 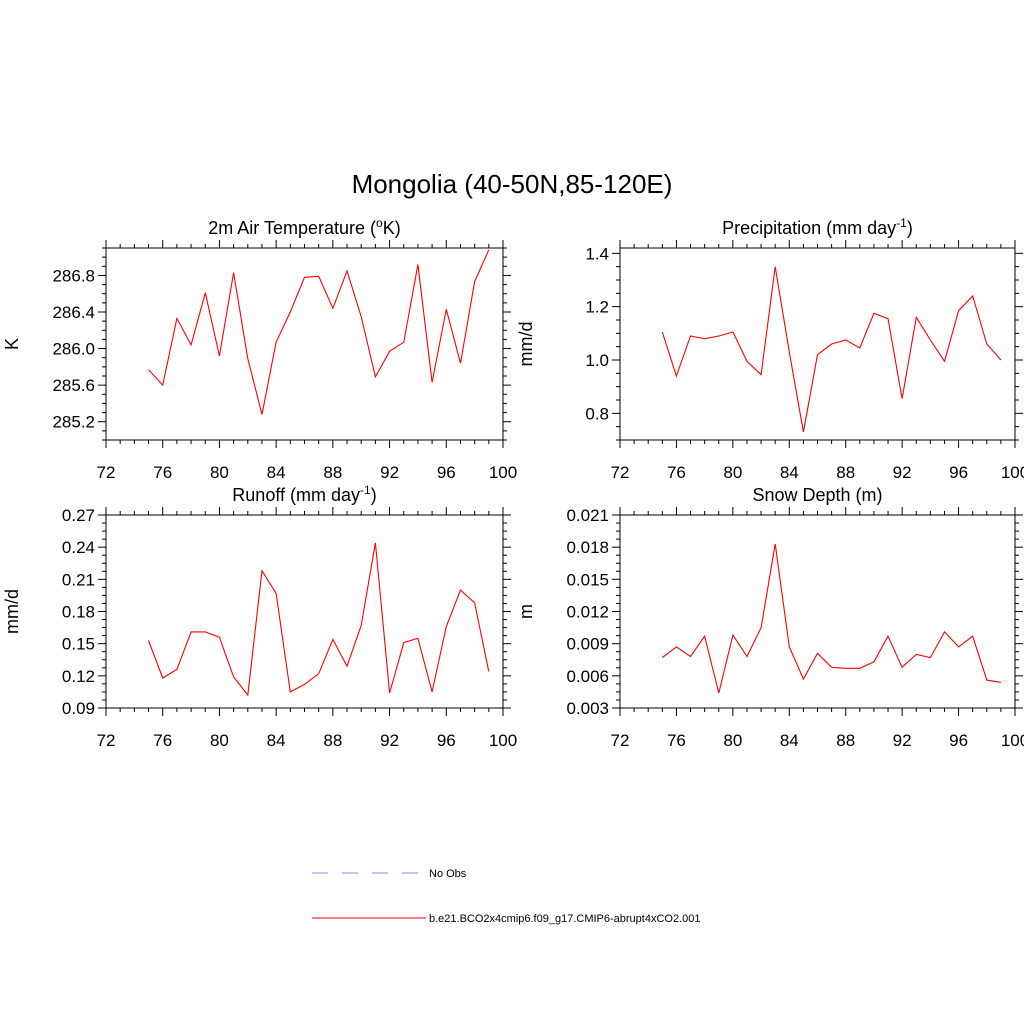 I want to click on runoff-xtick-label: 92, so click(x=389, y=740).